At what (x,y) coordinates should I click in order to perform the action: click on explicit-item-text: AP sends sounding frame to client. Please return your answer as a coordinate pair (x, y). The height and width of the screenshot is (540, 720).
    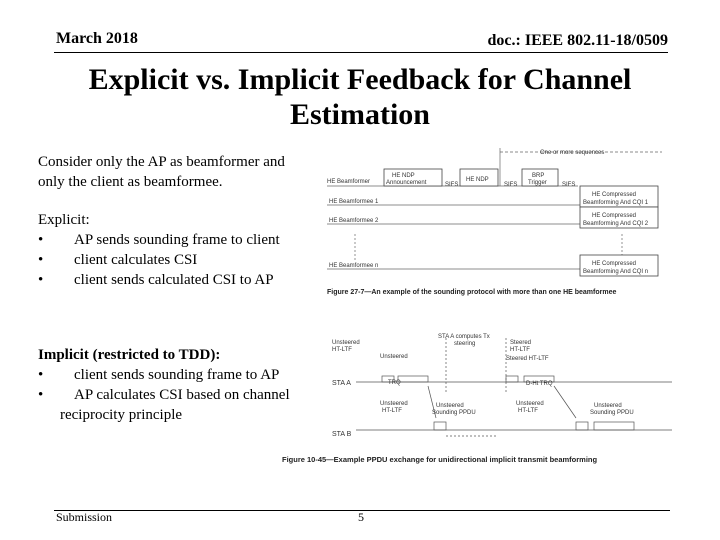
    Looking at the image, I should click on (177, 240).